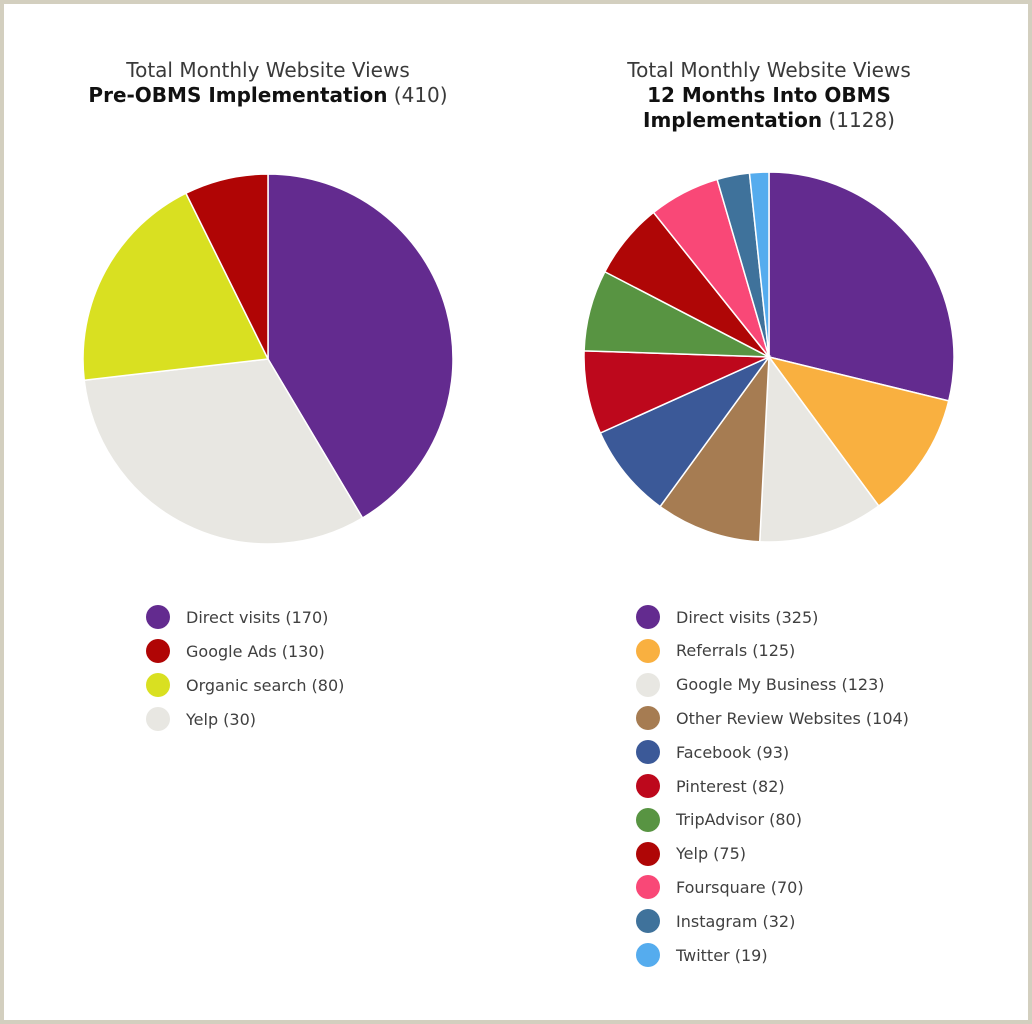 This screenshot has width=1032, height=1024. I want to click on legend-item-instagram: Instagram (32), so click(715, 921).